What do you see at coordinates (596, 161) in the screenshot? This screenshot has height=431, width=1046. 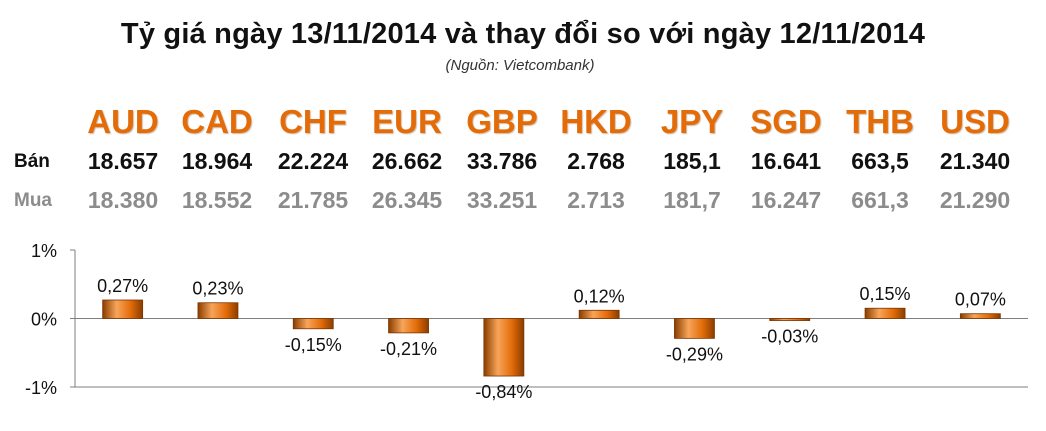 I see `sell-rate: 2.768` at bounding box center [596, 161].